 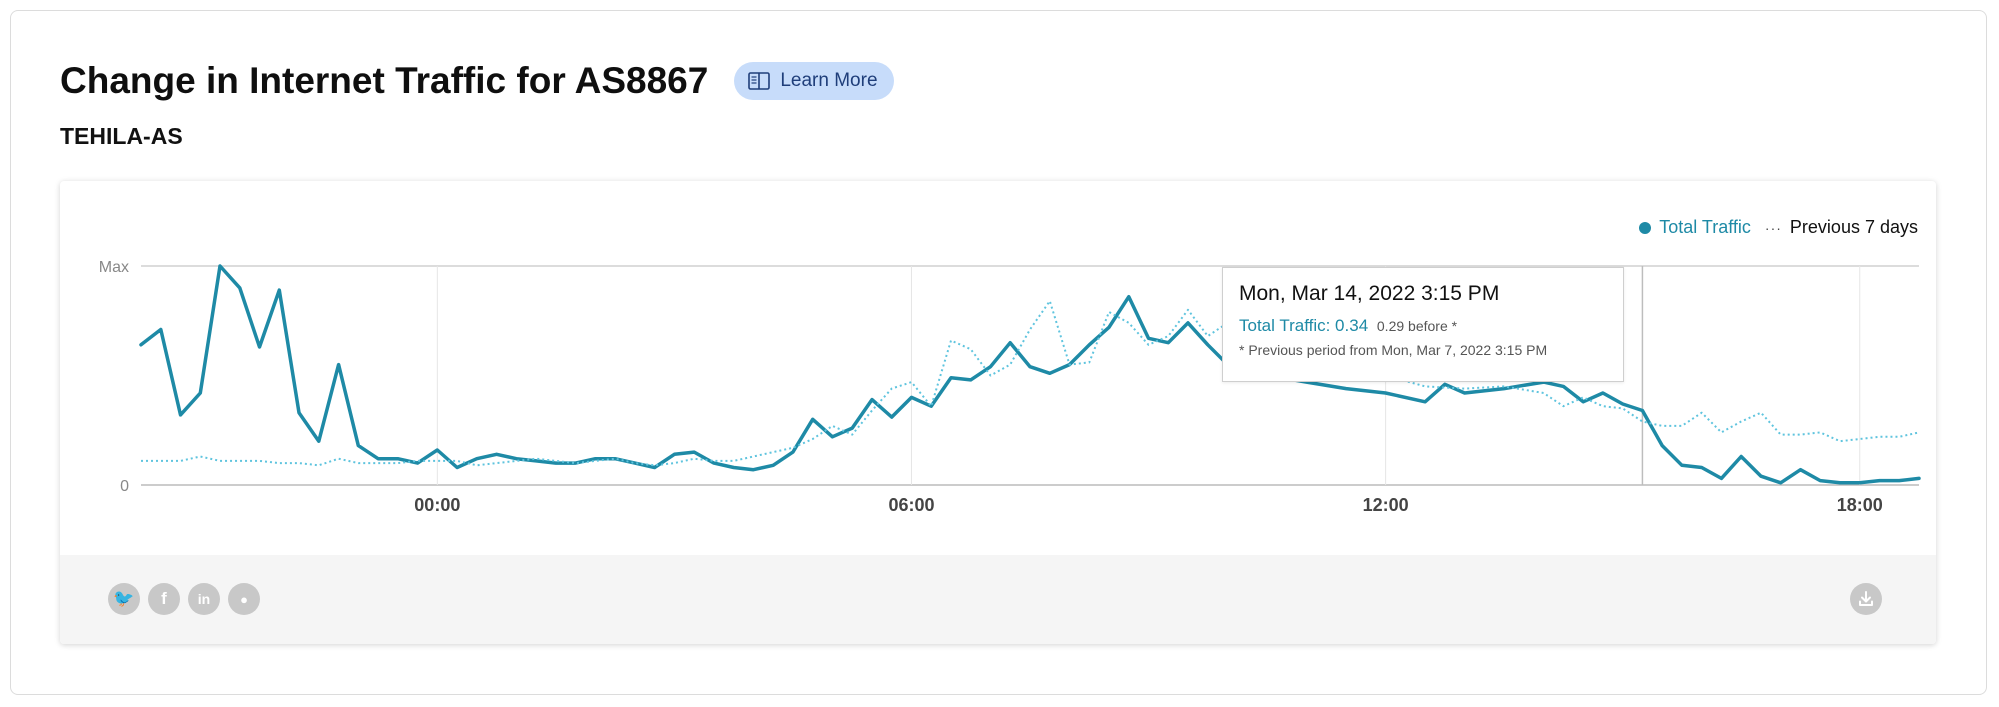 What do you see at coordinates (384, 80) in the screenshot?
I see `page-title: Change in Internet Traffic for AS8867` at bounding box center [384, 80].